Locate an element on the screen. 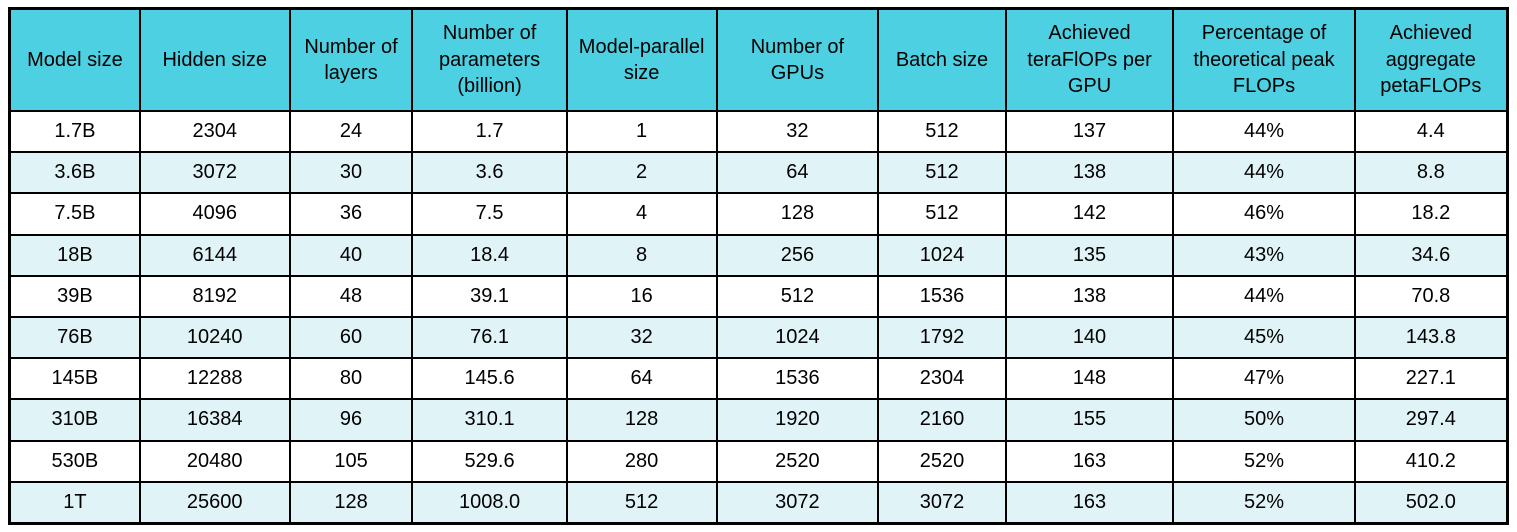  table-cell: 39.1 is located at coordinates (489, 296).